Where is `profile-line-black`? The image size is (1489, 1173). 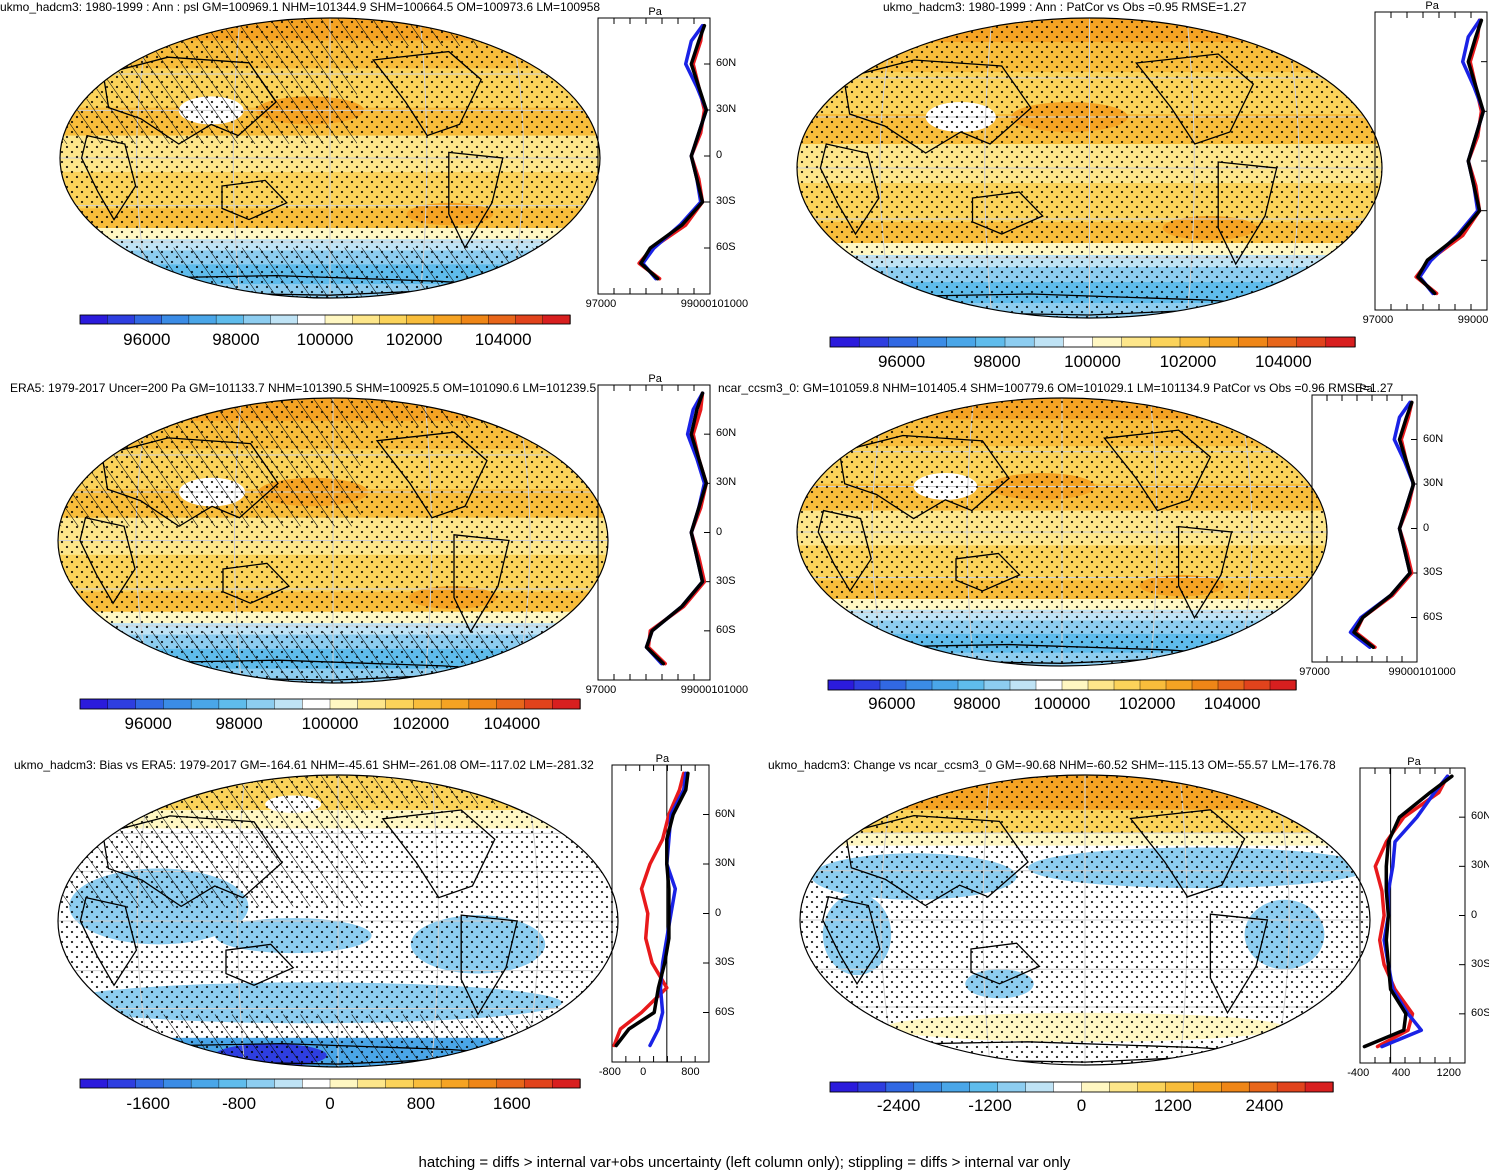 profile-line-black is located at coordinates (674, 152).